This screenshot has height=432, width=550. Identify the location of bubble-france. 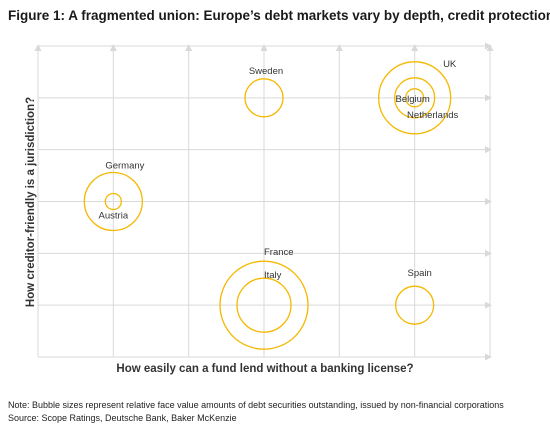
(264, 305).